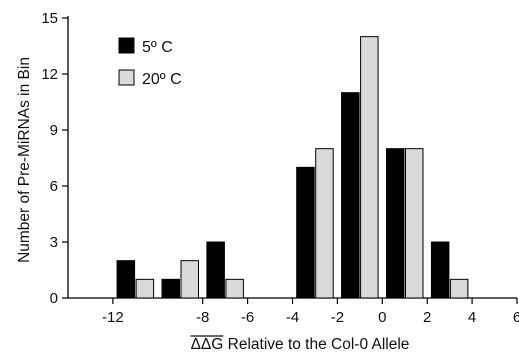  I want to click on x-tick-label: -6, so click(247, 317).